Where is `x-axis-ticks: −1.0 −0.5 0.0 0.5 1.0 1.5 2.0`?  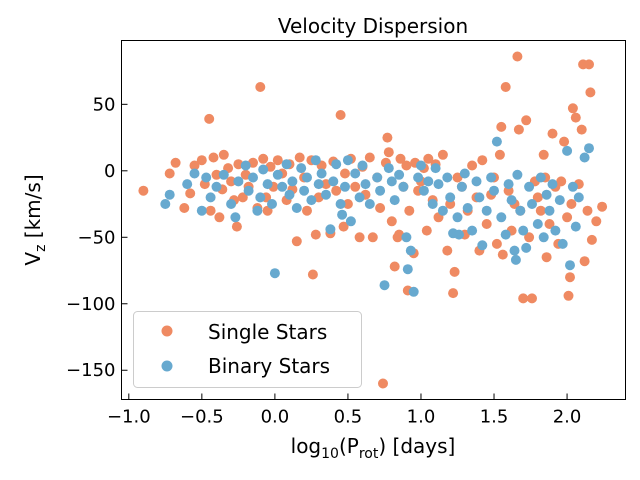 x-axis-ticks: −1.0 −0.5 0.0 0.5 1.0 1.5 2.0 is located at coordinates (344, 410).